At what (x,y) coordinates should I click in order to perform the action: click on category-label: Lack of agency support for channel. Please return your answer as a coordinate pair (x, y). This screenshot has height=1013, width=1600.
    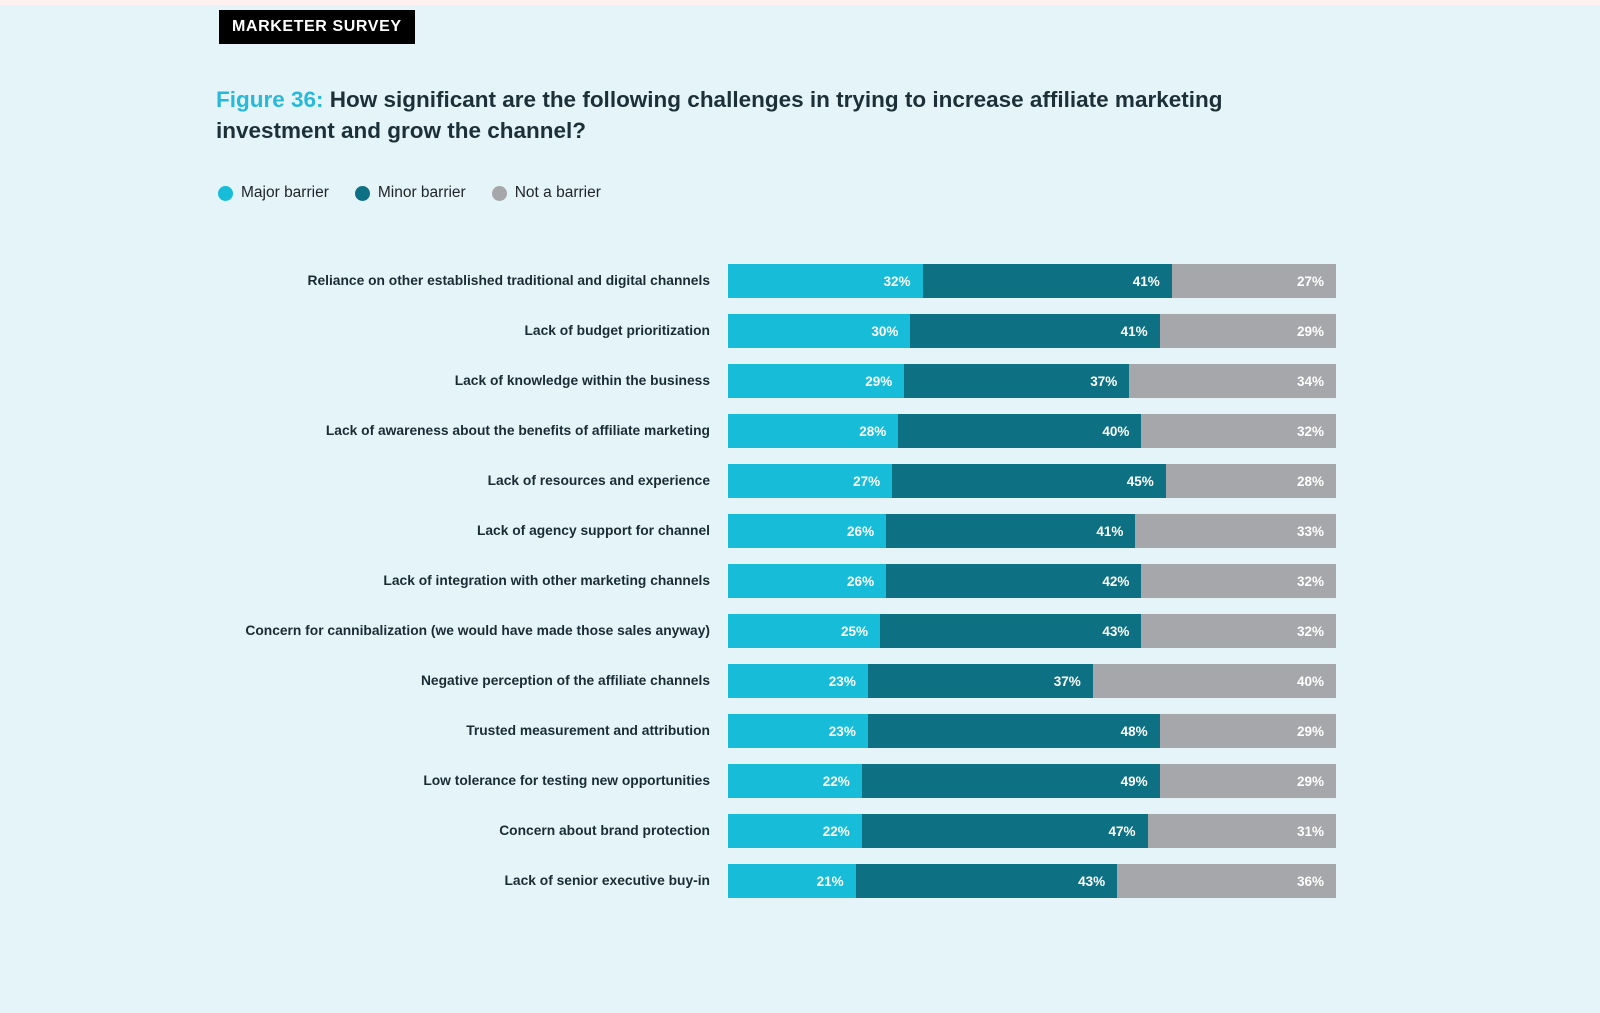
    Looking at the image, I should click on (593, 530).